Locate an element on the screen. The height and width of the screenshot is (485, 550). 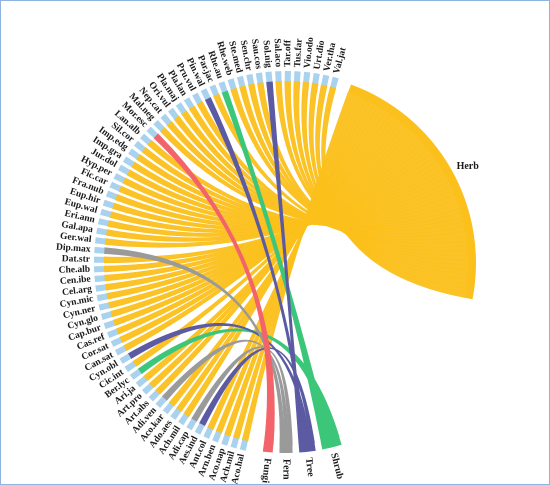
ribbon-Eup.wal-Herb is located at coordinates (277, 200).